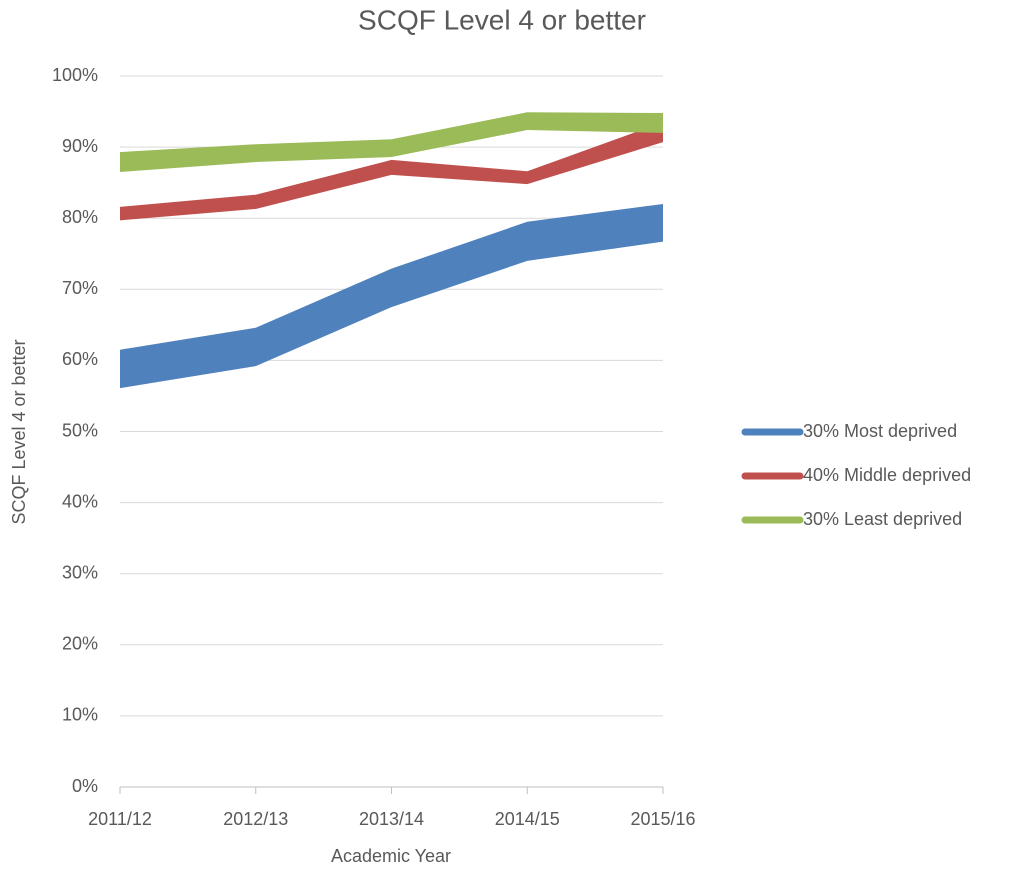 The width and height of the screenshot is (1014, 873). What do you see at coordinates (80, 217) in the screenshot?
I see `y-tick-label: 80%` at bounding box center [80, 217].